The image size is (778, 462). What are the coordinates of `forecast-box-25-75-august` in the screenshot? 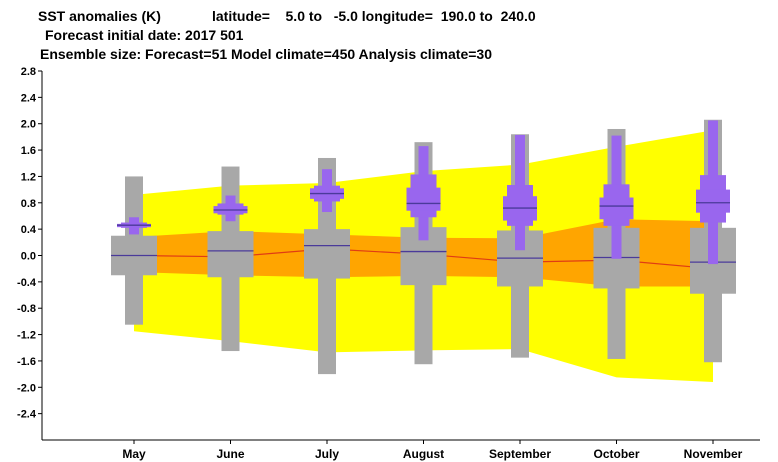 It's located at (423, 199).